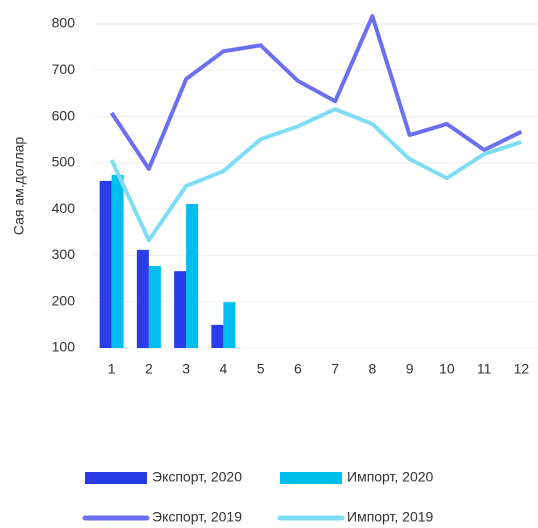  What do you see at coordinates (64, 23) in the screenshot?
I see `y-tick-label: 800` at bounding box center [64, 23].